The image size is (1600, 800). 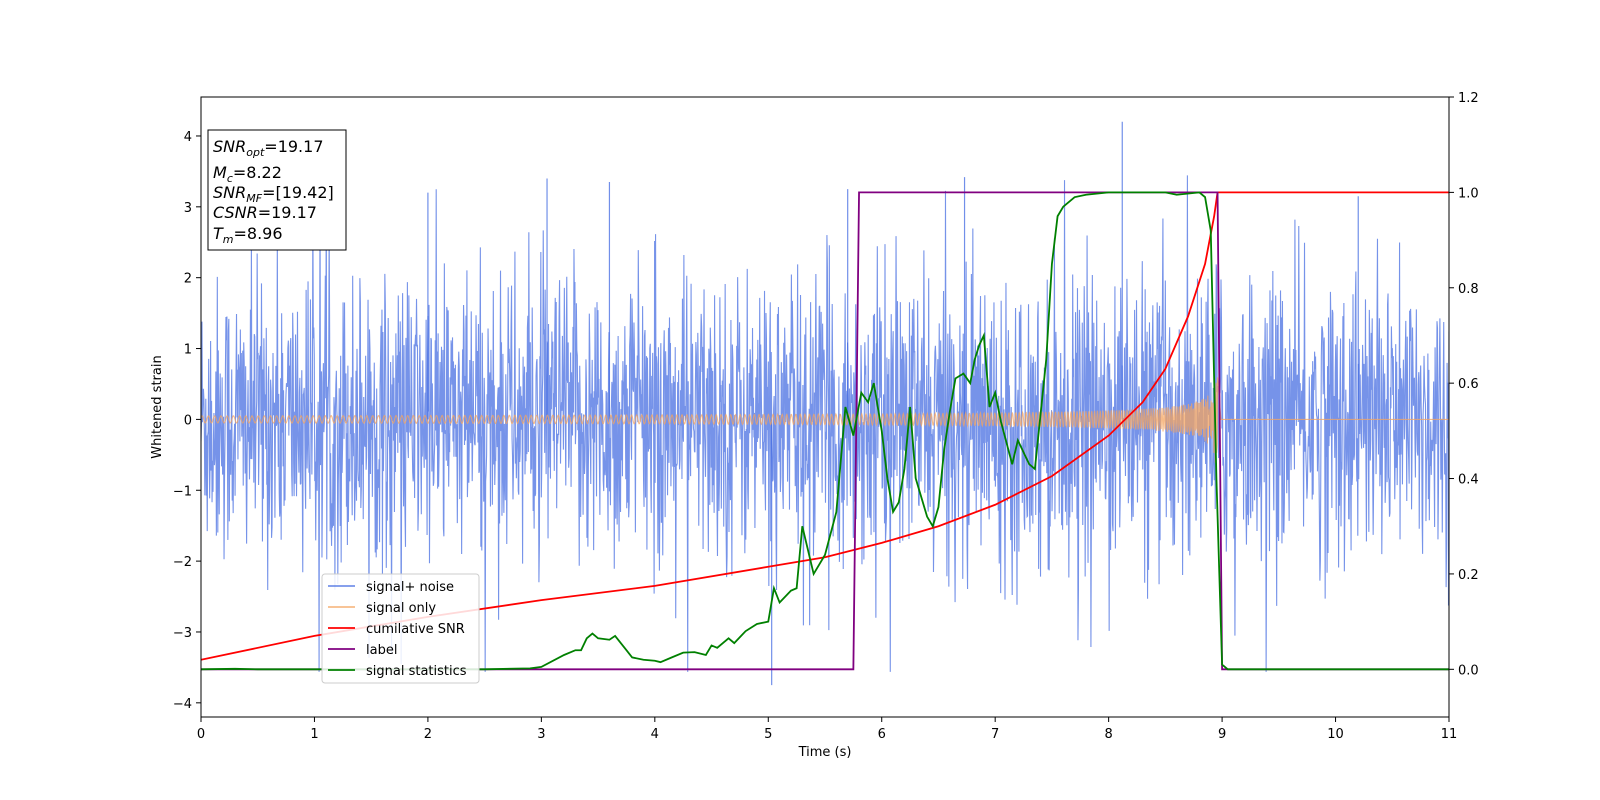 What do you see at coordinates (1222, 734) in the screenshot?
I see `x-tick-label: 9` at bounding box center [1222, 734].